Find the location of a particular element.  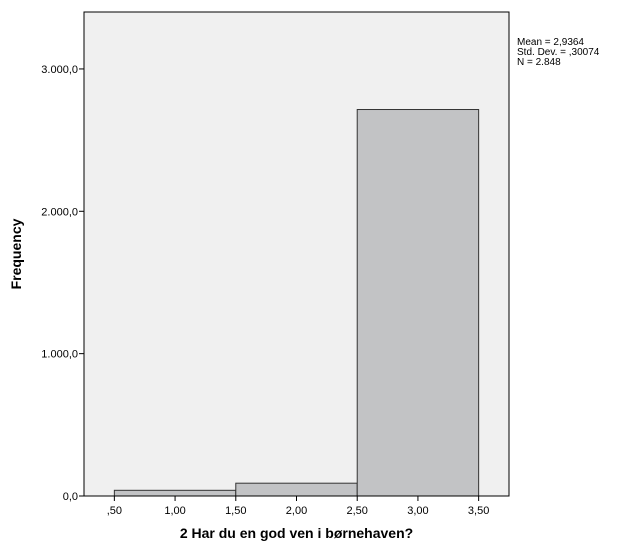

x-tick-label-1: 1,00 is located at coordinates (174, 511).